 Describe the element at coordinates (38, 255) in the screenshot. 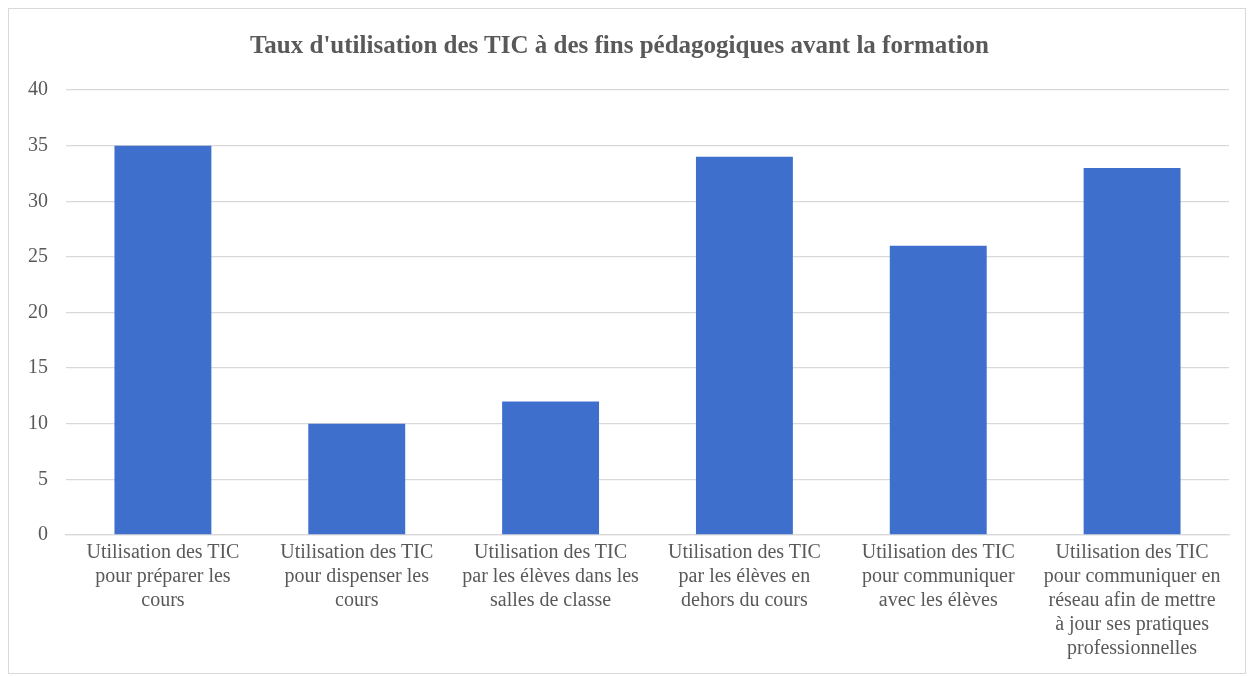

I see `y-tick-label: 25` at that location.